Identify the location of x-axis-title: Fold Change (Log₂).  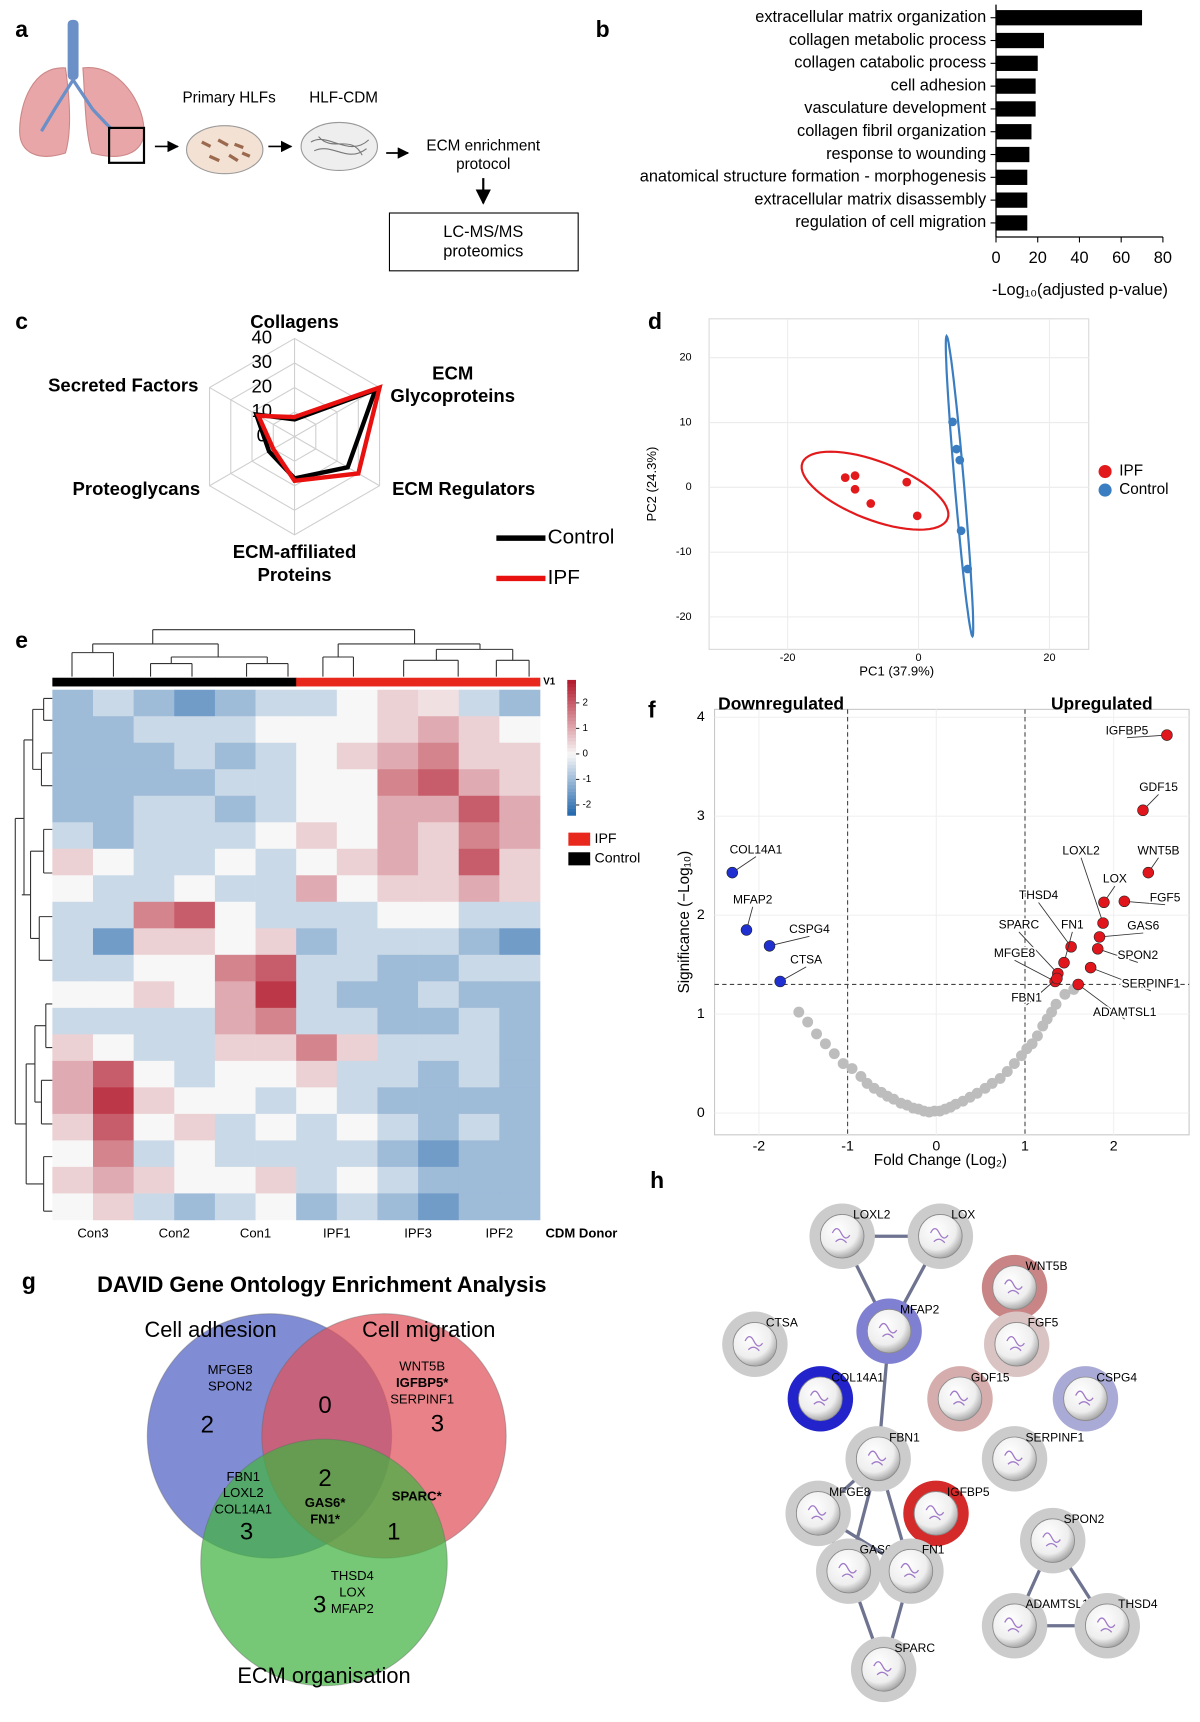
(940, 1160).